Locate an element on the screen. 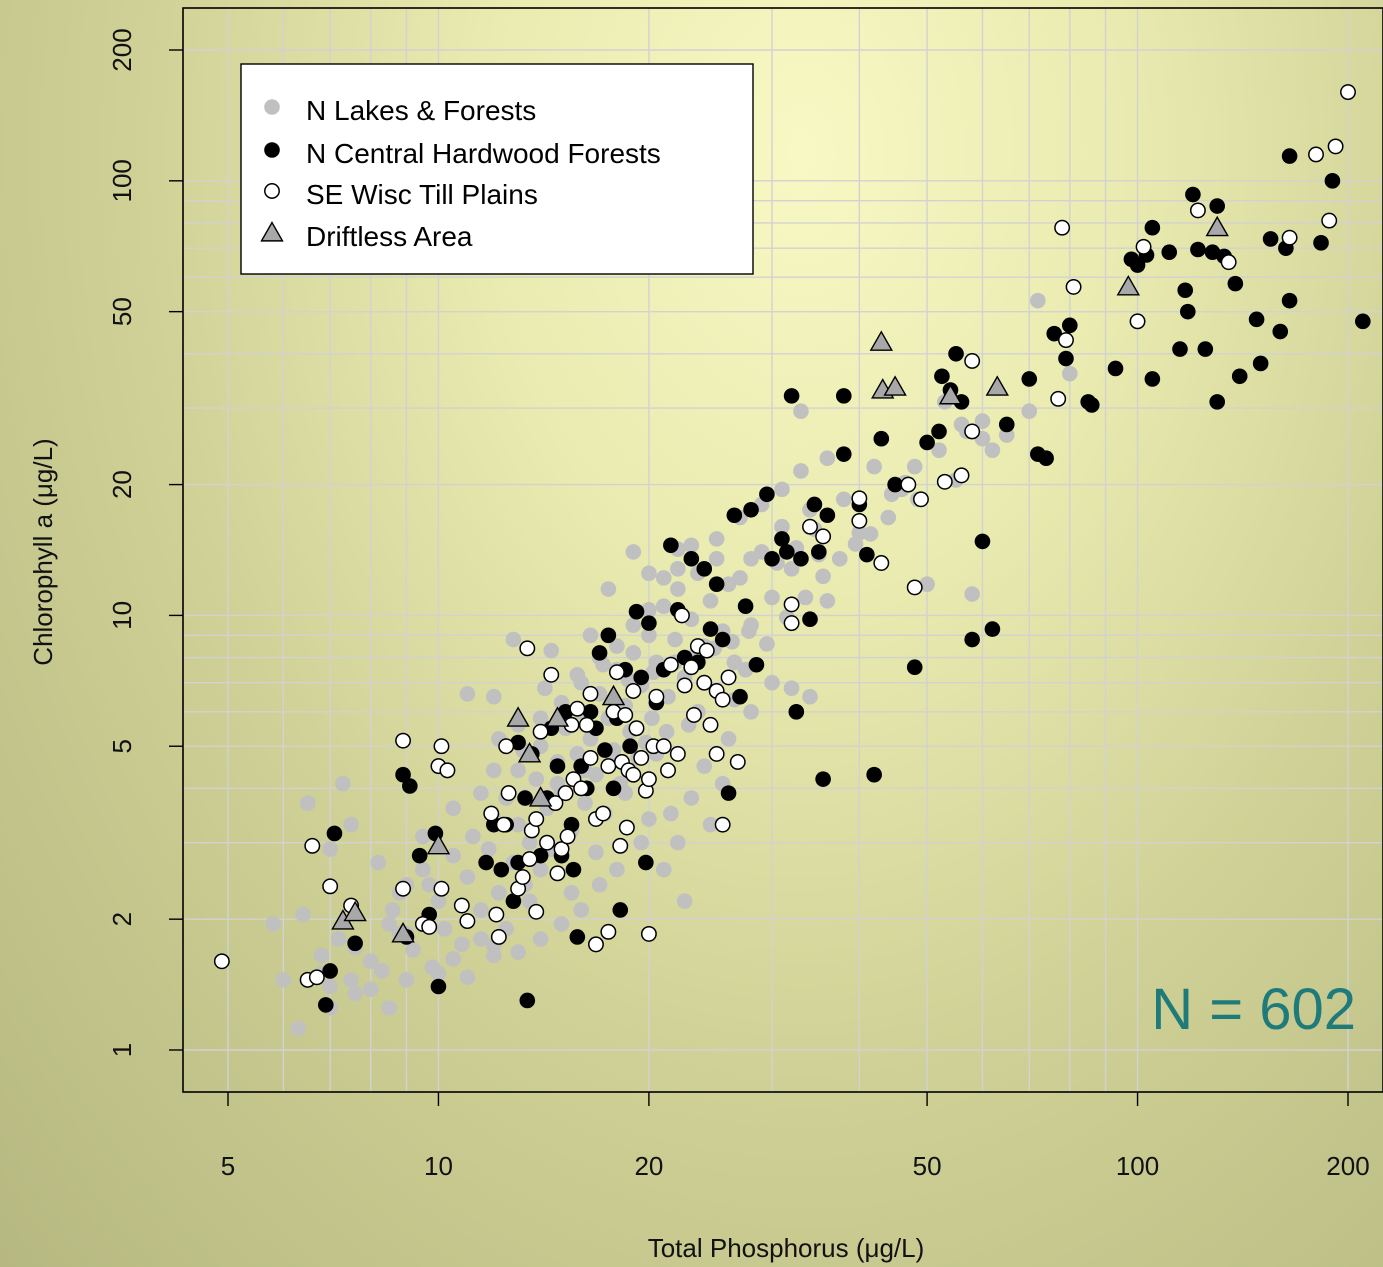 Image resolution: width=1383 pixels, height=1267 pixels. legend-marker is located at coordinates (272, 150).